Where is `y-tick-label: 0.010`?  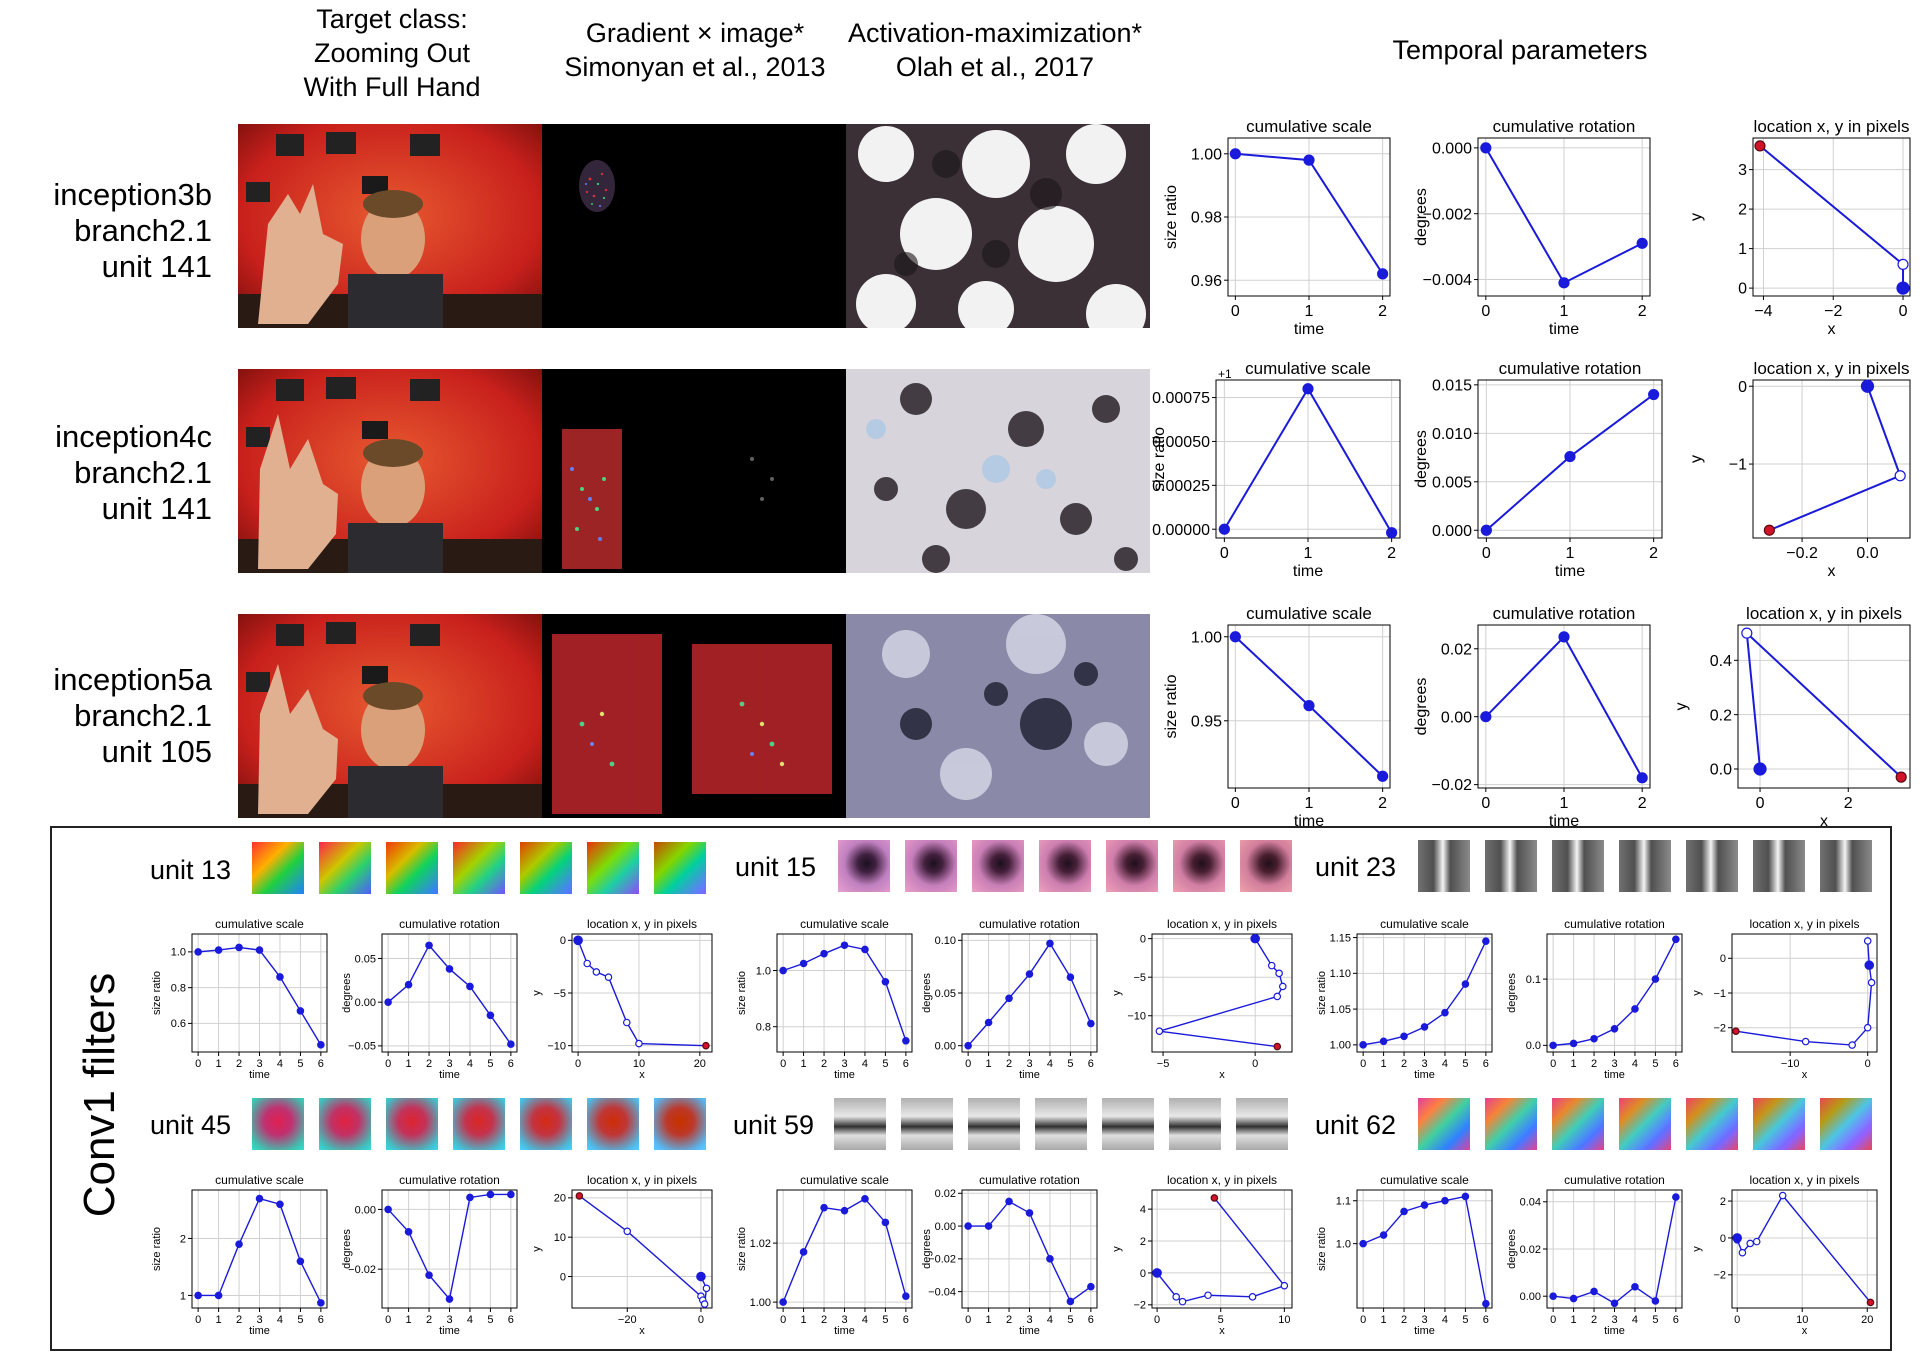
y-tick-label: 0.010 is located at coordinates (1452, 434).